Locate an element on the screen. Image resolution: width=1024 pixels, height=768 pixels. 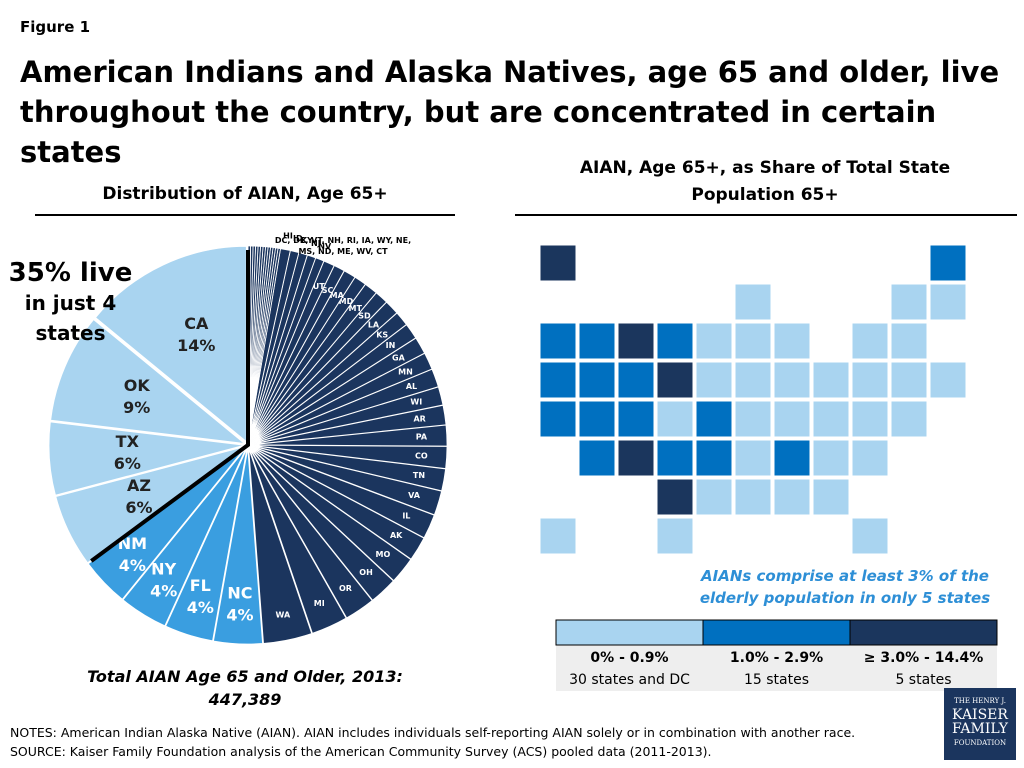
slice-value-label: 9% is located at coordinates (136, 407).